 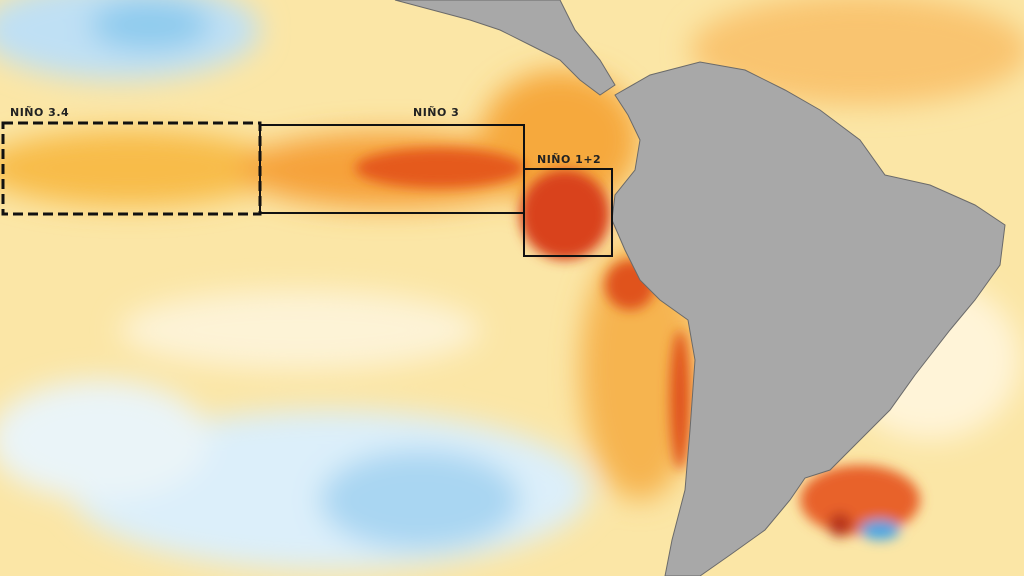 I want to click on nino-12-box, so click(x=568, y=212).